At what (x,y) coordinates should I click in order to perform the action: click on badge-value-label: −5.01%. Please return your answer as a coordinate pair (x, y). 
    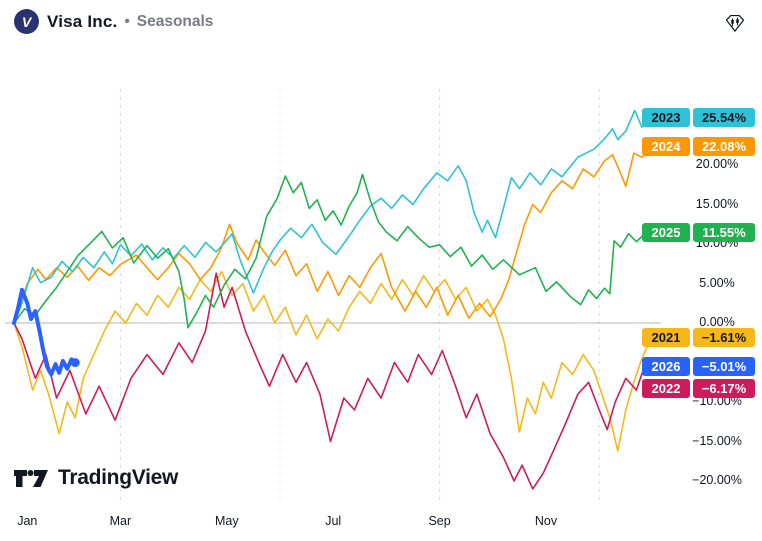
    Looking at the image, I should click on (724, 366).